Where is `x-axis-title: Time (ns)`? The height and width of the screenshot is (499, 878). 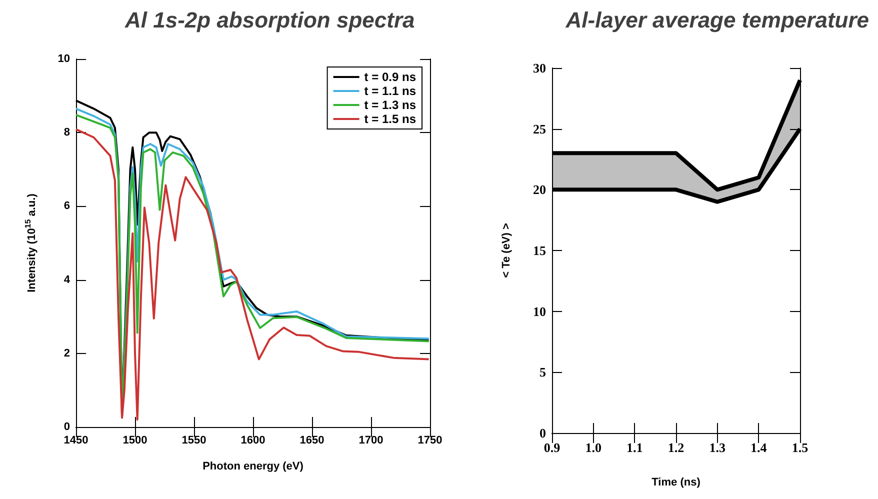
x-axis-title: Time (ns) is located at coordinates (676, 482).